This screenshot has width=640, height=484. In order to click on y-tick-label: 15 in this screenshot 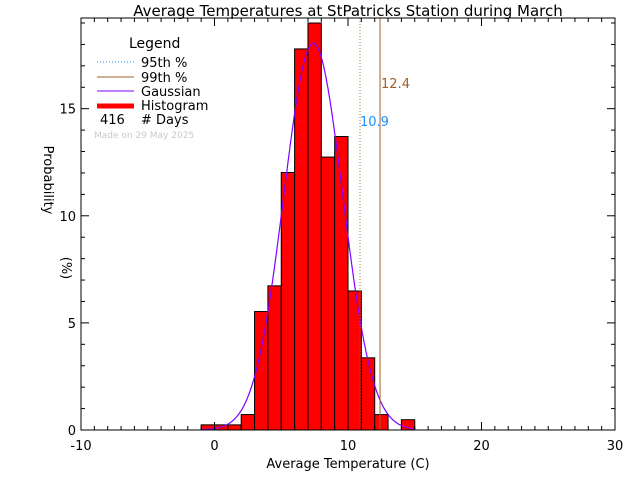, I will do `click(67, 110)`.